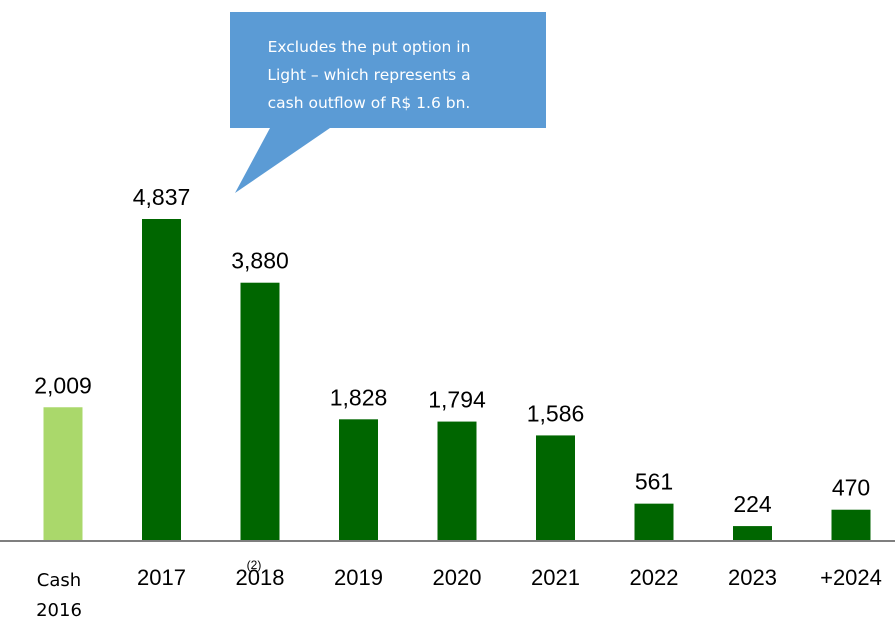 Image resolution: width=895 pixels, height=622 pixels. Describe the element at coordinates (161, 380) in the screenshot. I see `bar-2017` at that location.